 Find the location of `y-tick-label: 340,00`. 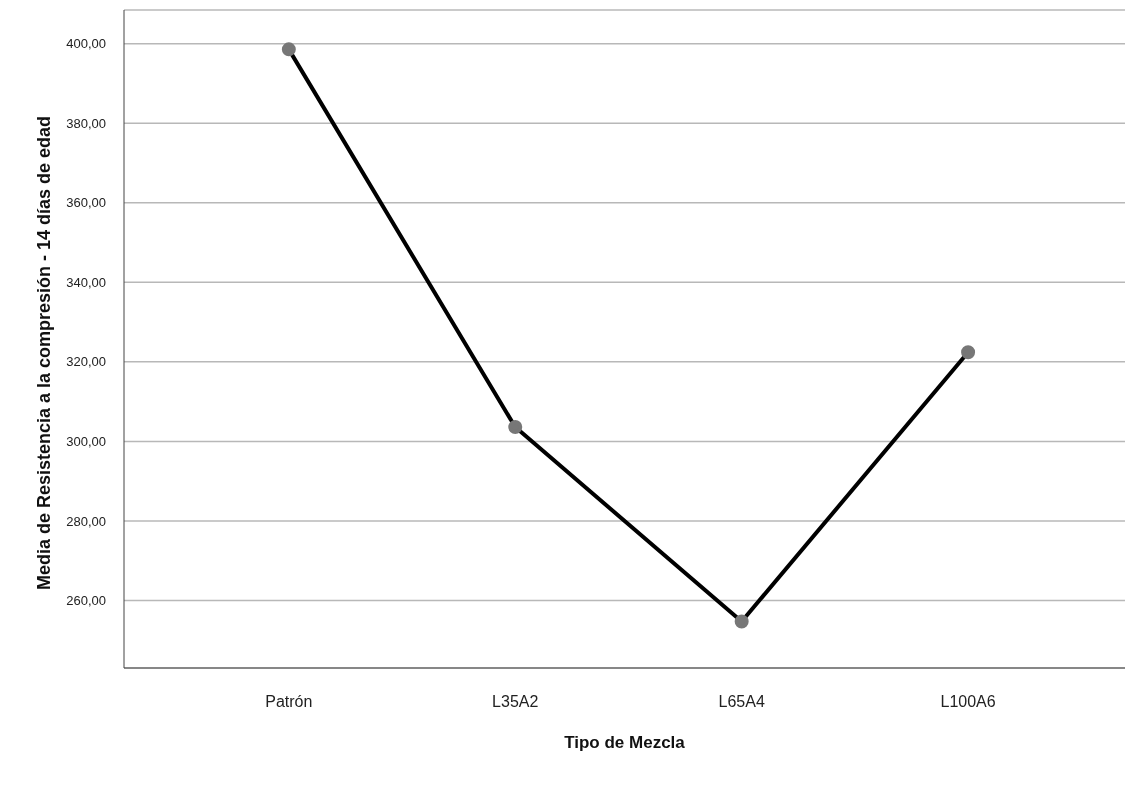

y-tick-label: 340,00 is located at coordinates (86, 282).